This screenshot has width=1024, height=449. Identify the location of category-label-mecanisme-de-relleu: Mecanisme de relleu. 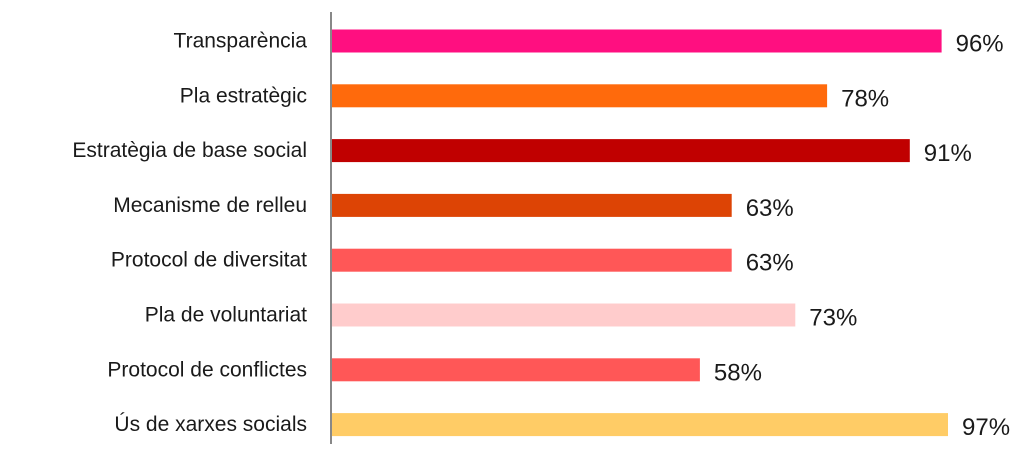
(210, 205).